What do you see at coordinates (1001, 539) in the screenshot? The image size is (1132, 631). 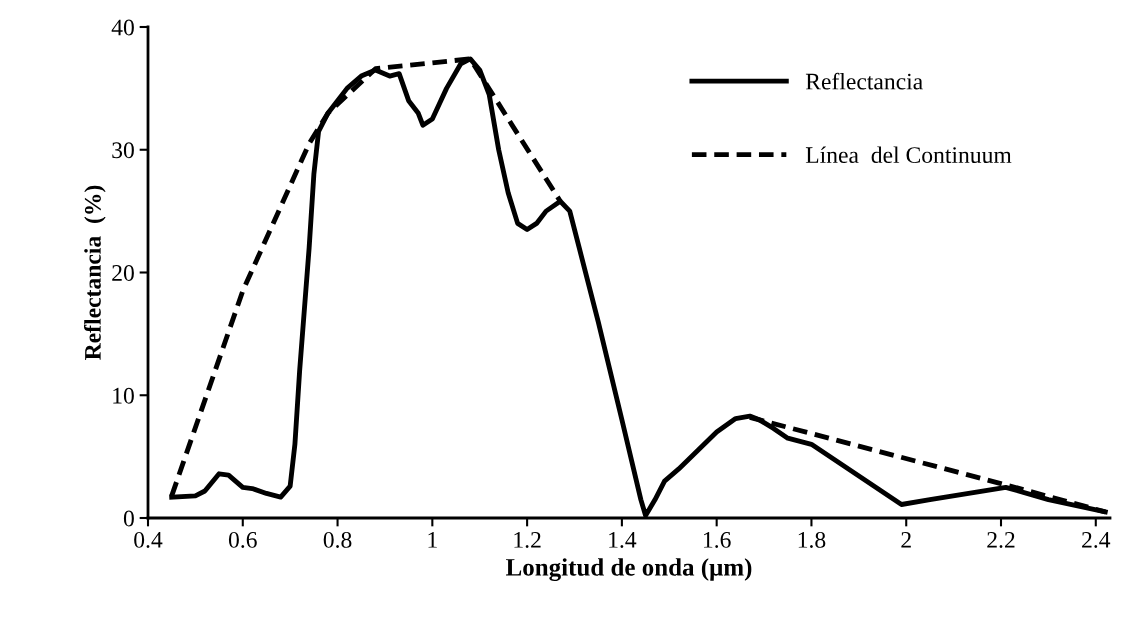 I see `x-tick-label: 2.2` at bounding box center [1001, 539].